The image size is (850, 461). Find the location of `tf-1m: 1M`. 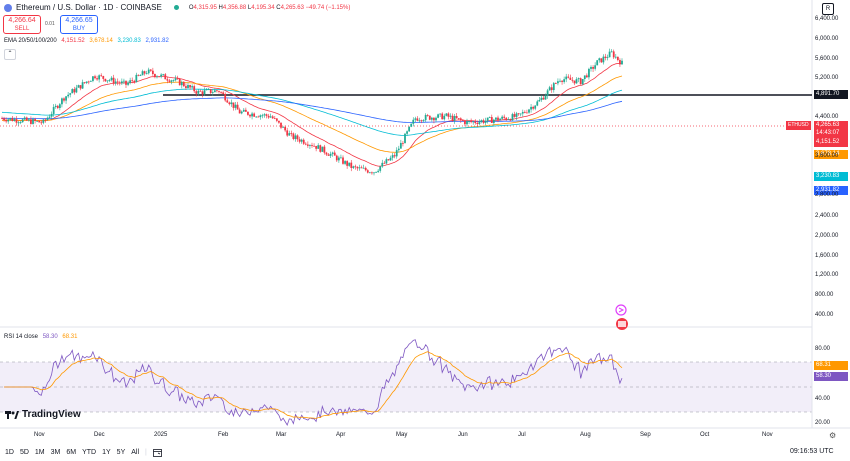

tf-1m: 1M is located at coordinates (39, 452).